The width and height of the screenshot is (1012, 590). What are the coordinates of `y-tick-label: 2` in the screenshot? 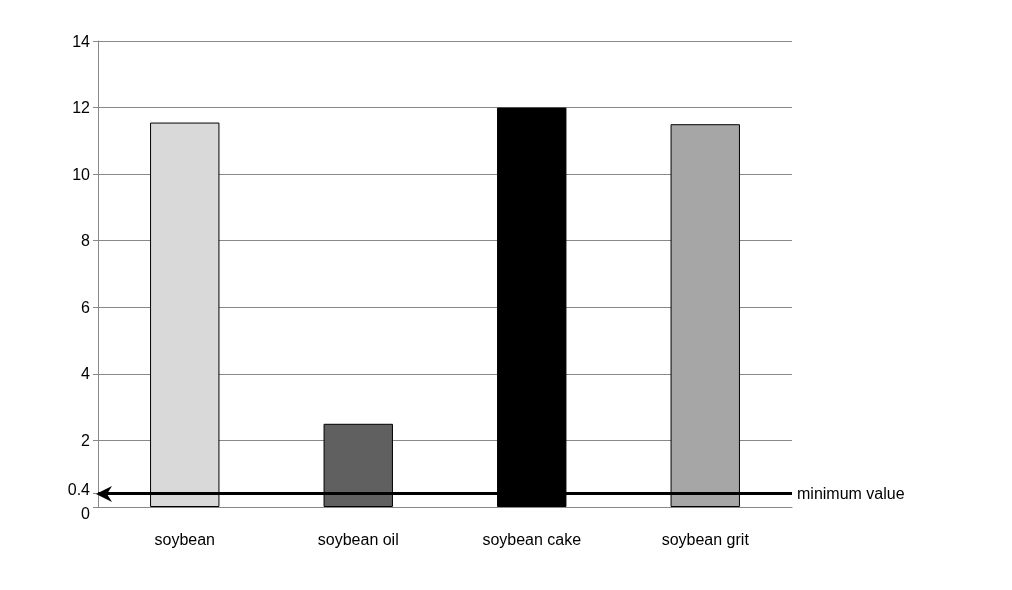 It's located at (86, 440).